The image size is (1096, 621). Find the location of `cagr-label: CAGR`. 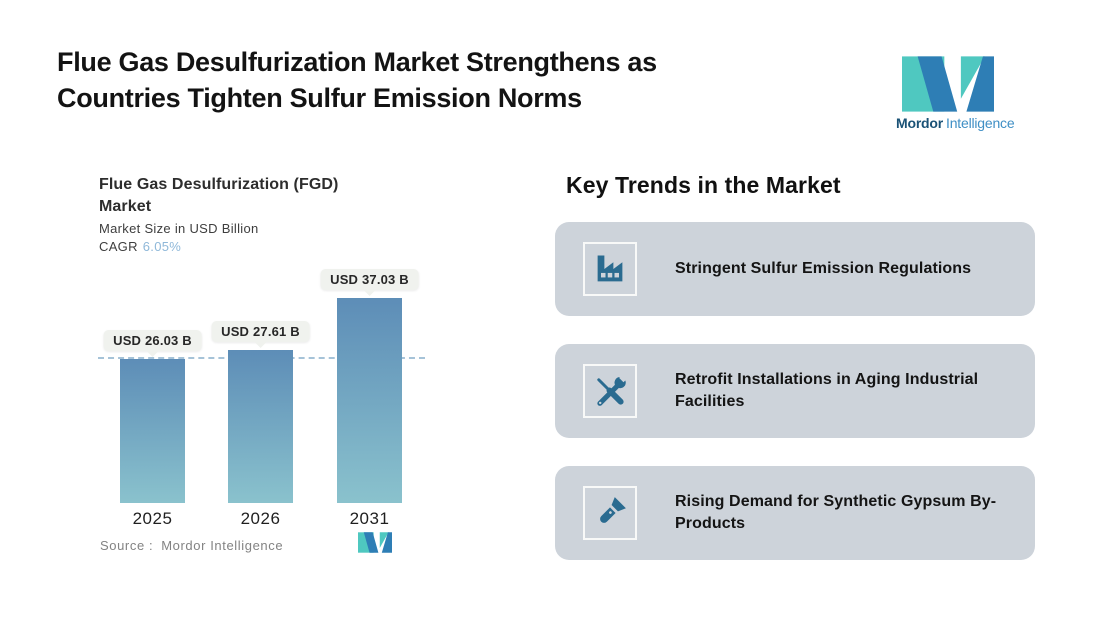

cagr-label: CAGR is located at coordinates (118, 246).